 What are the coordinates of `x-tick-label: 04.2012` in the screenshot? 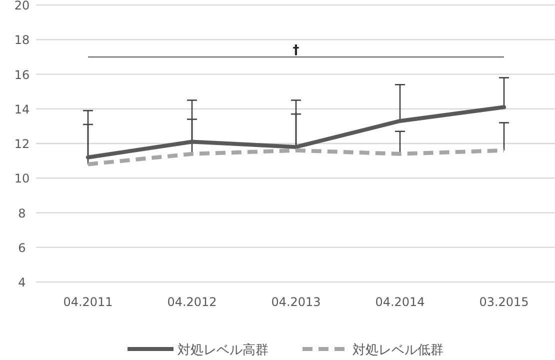 It's located at (192, 302).